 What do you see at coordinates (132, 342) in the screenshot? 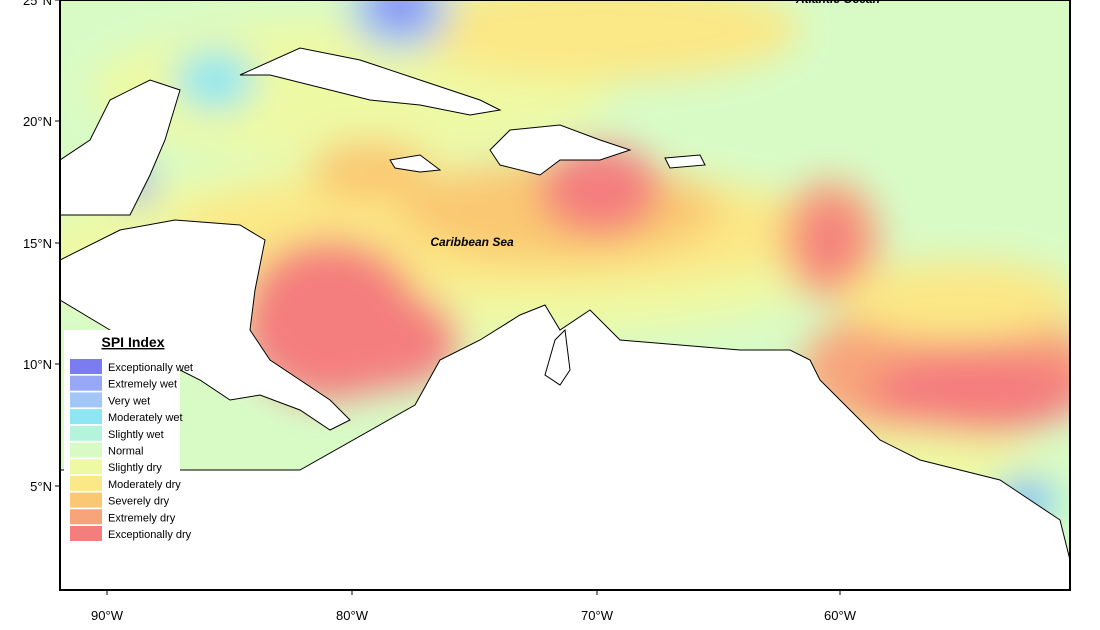
I see `legend-title: SPI Index` at bounding box center [132, 342].